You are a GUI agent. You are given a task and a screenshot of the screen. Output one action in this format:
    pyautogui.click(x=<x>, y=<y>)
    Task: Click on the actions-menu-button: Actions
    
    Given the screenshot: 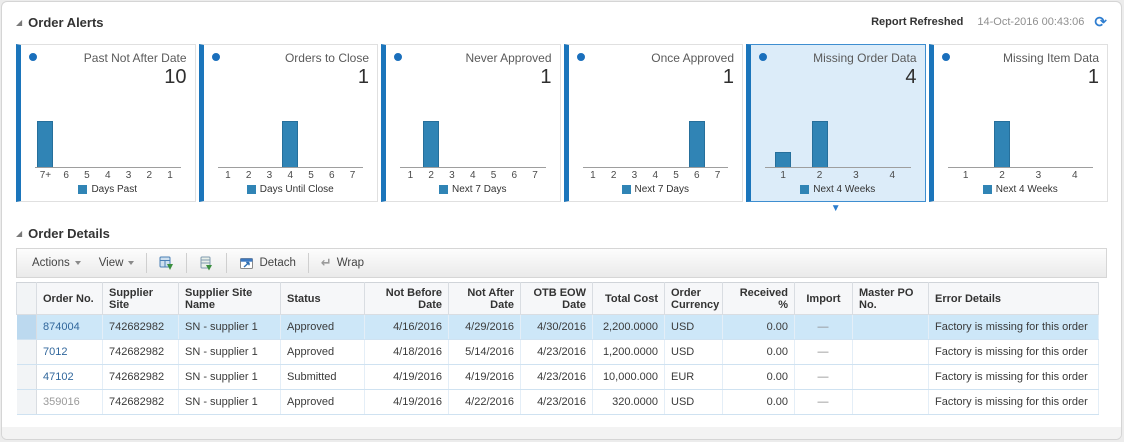 What is the action you would take?
    pyautogui.click(x=56, y=263)
    